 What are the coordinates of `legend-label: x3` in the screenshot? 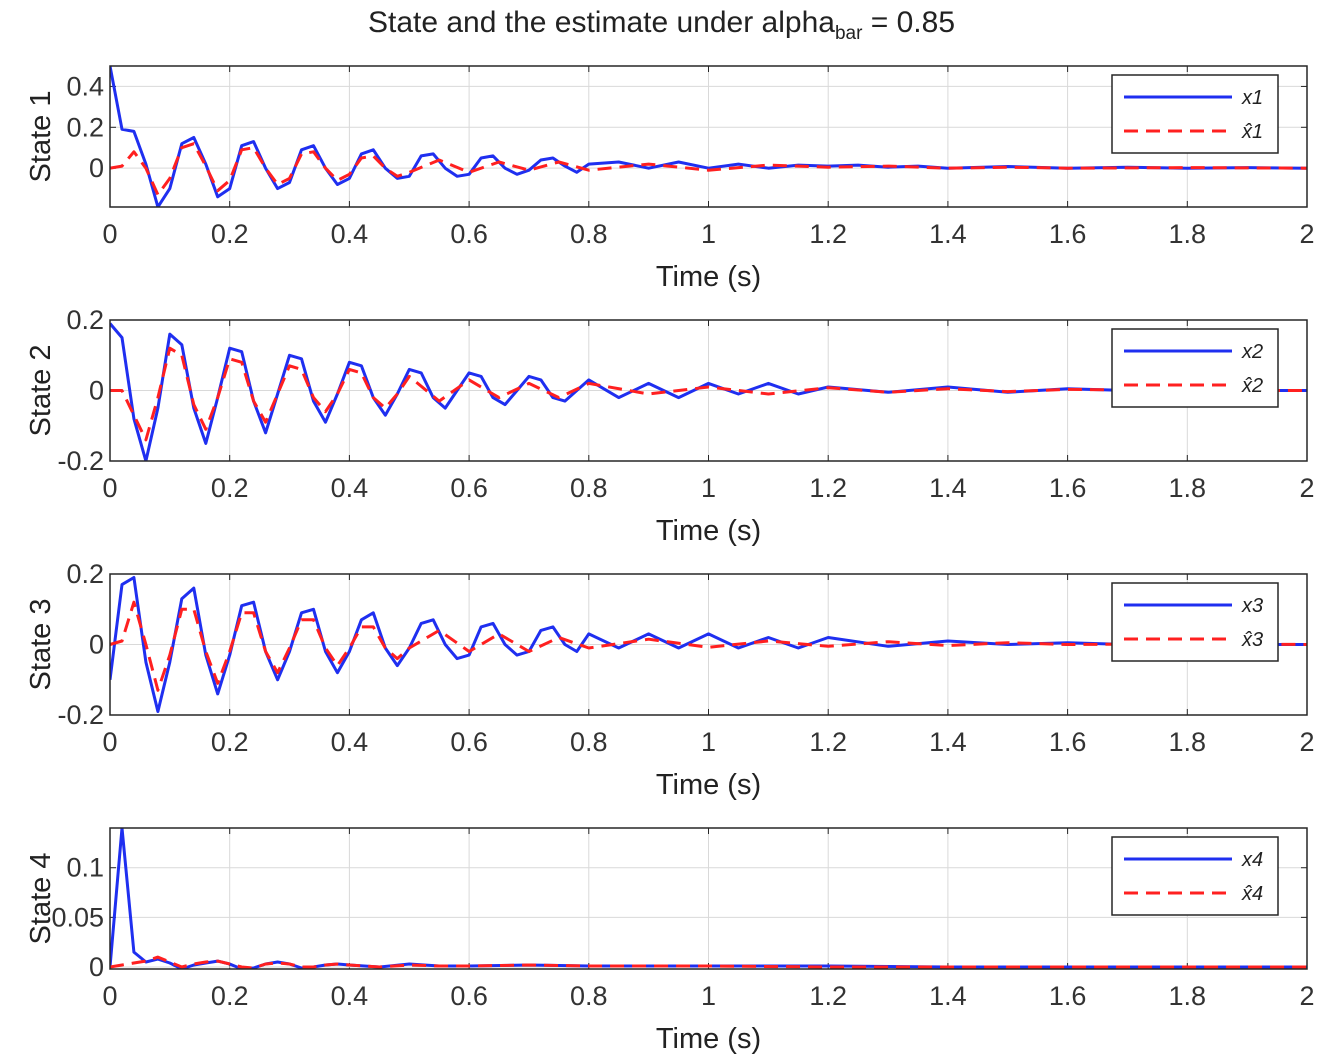 It's located at (1252, 606).